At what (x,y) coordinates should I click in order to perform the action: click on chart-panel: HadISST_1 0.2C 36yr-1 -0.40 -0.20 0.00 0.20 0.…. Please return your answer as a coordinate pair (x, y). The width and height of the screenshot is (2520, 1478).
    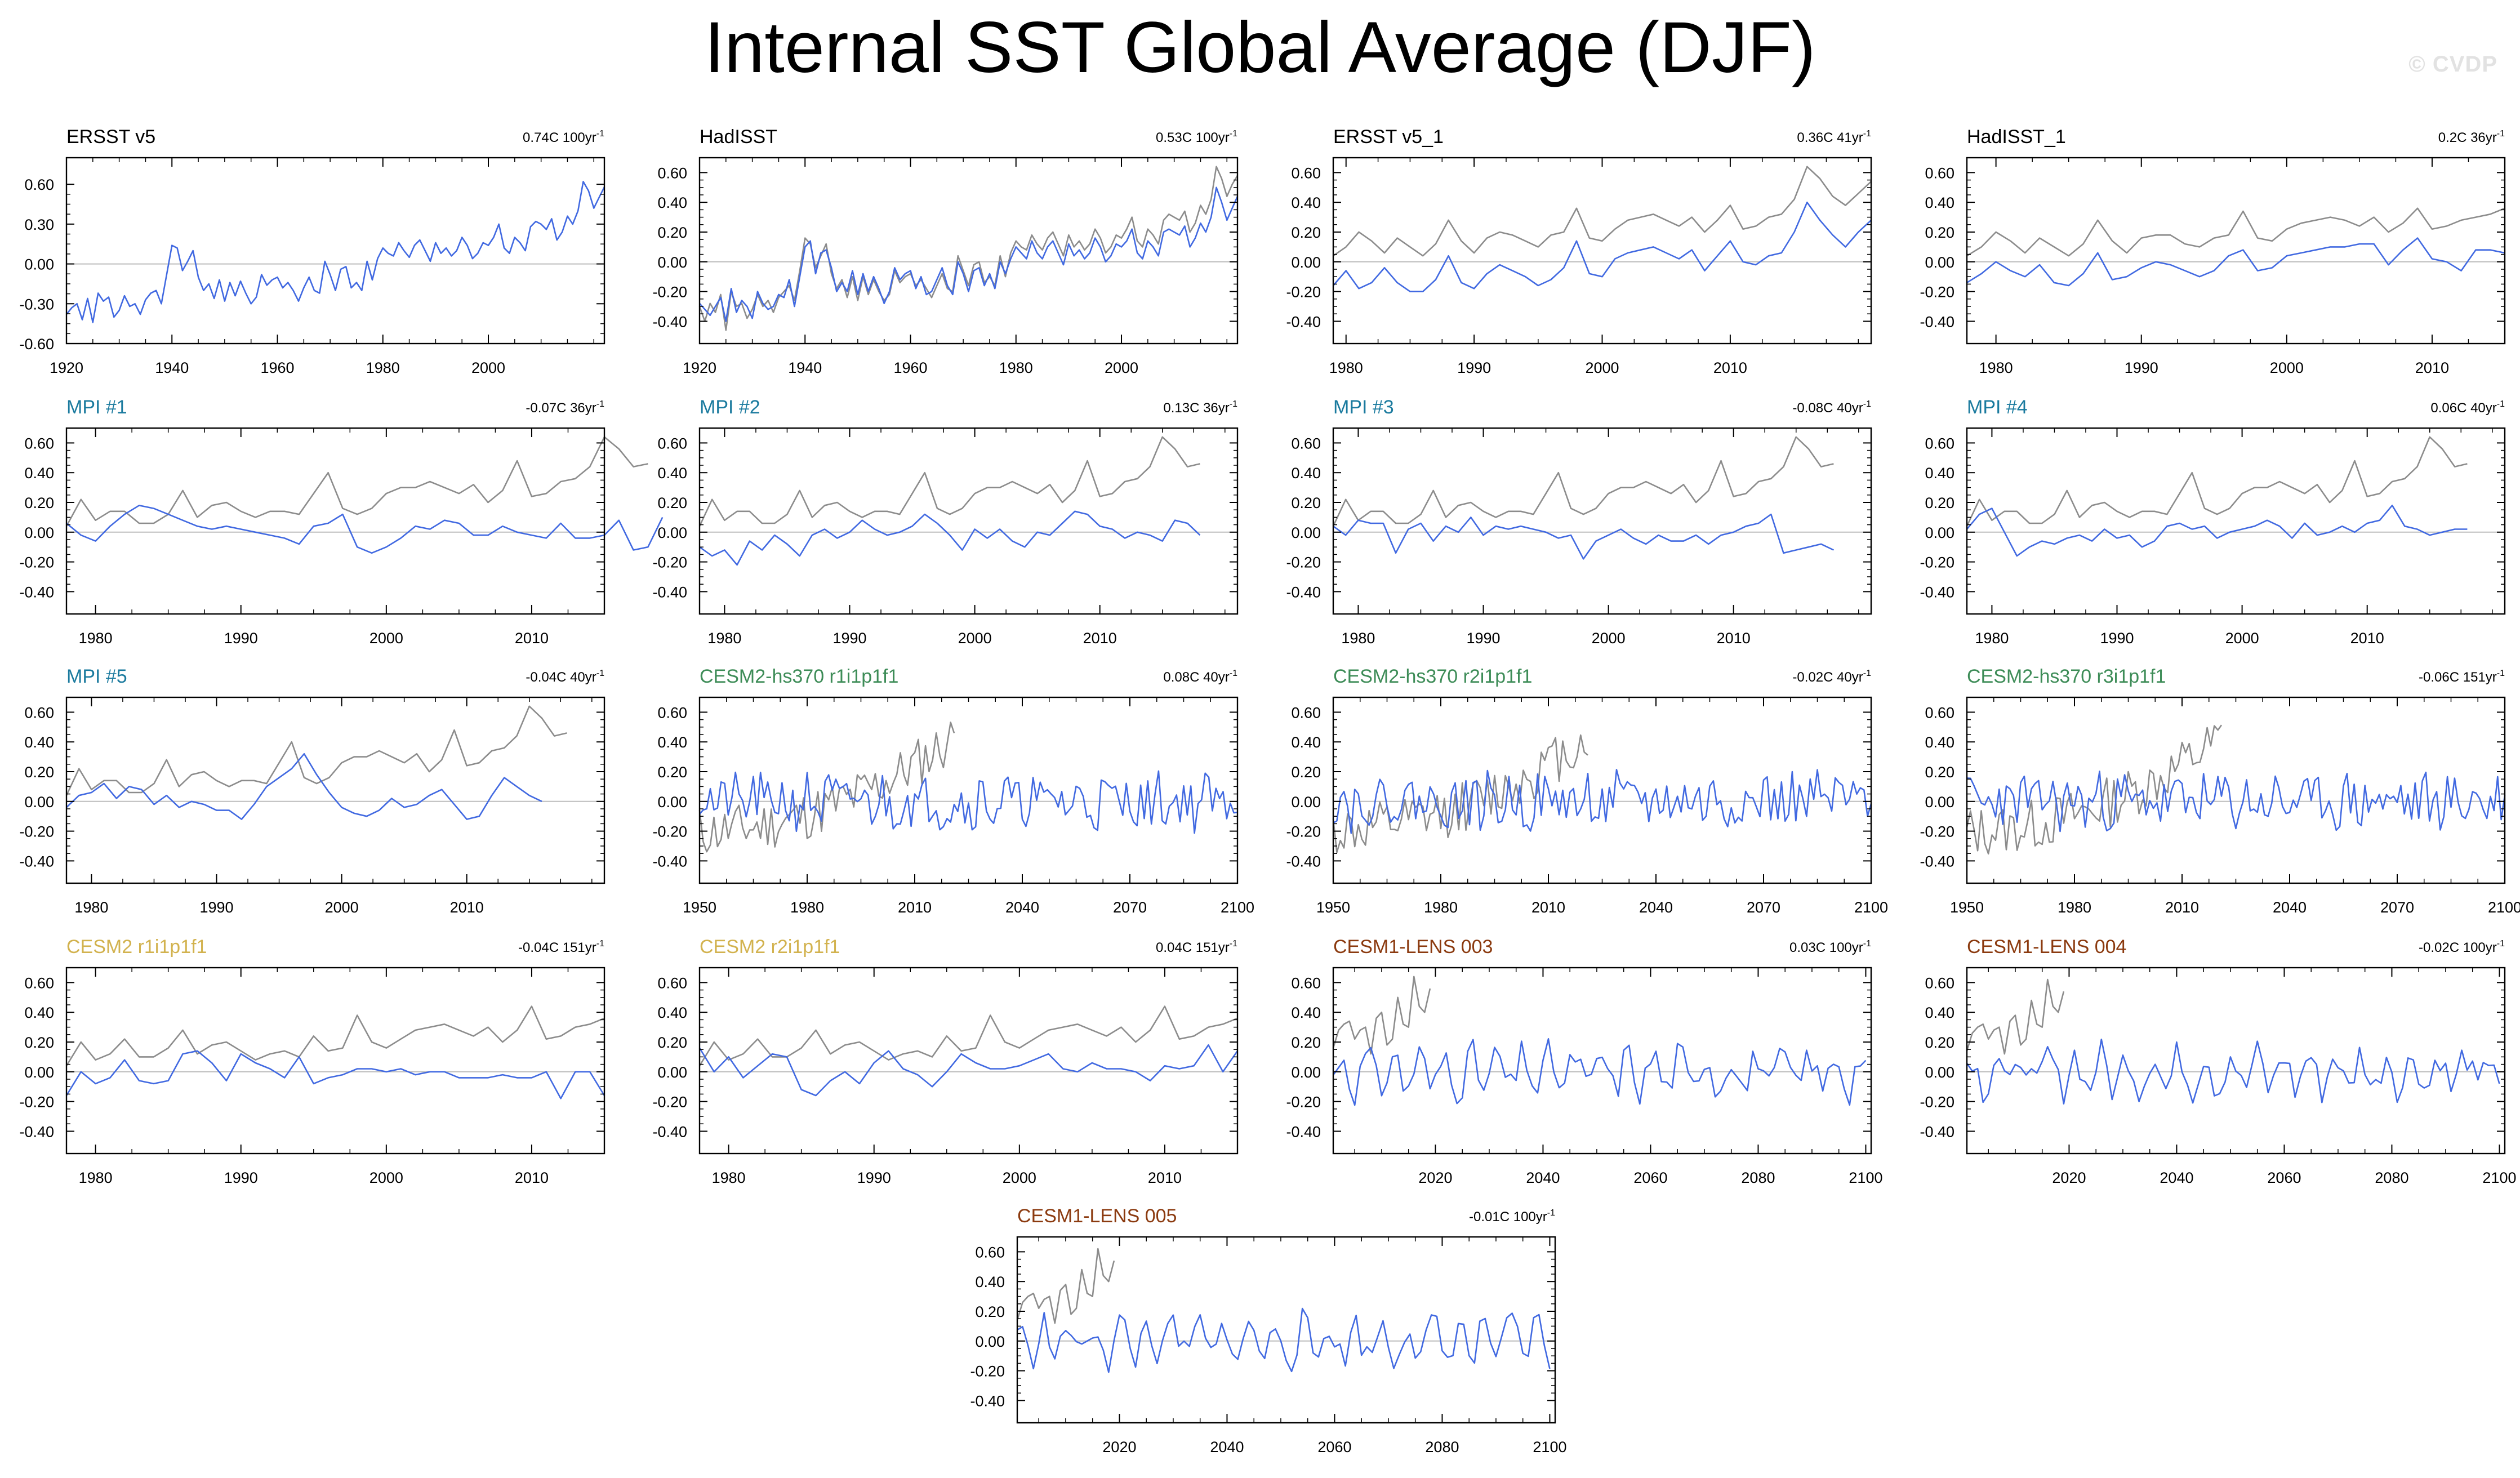
    Looking at the image, I should click on (2213, 251).